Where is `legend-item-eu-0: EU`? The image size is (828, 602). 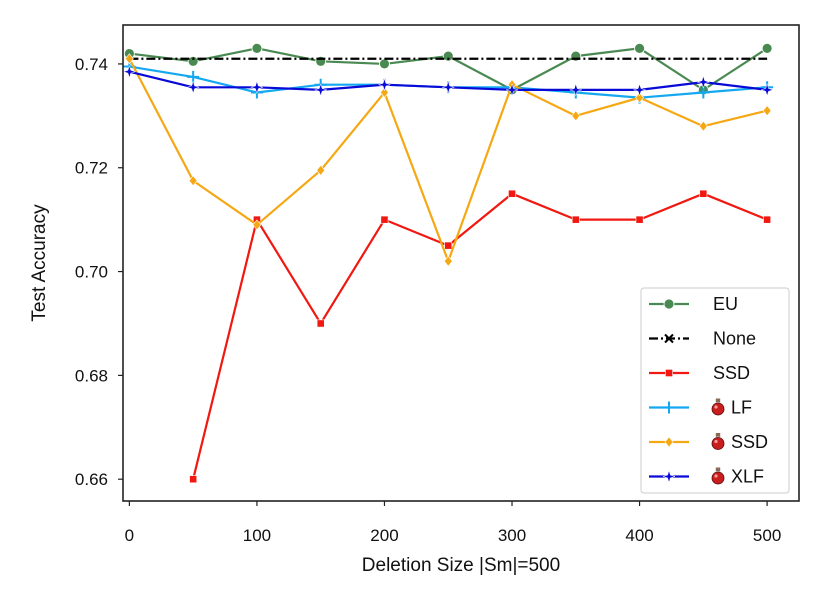 legend-item-eu-0: EU is located at coordinates (693, 304).